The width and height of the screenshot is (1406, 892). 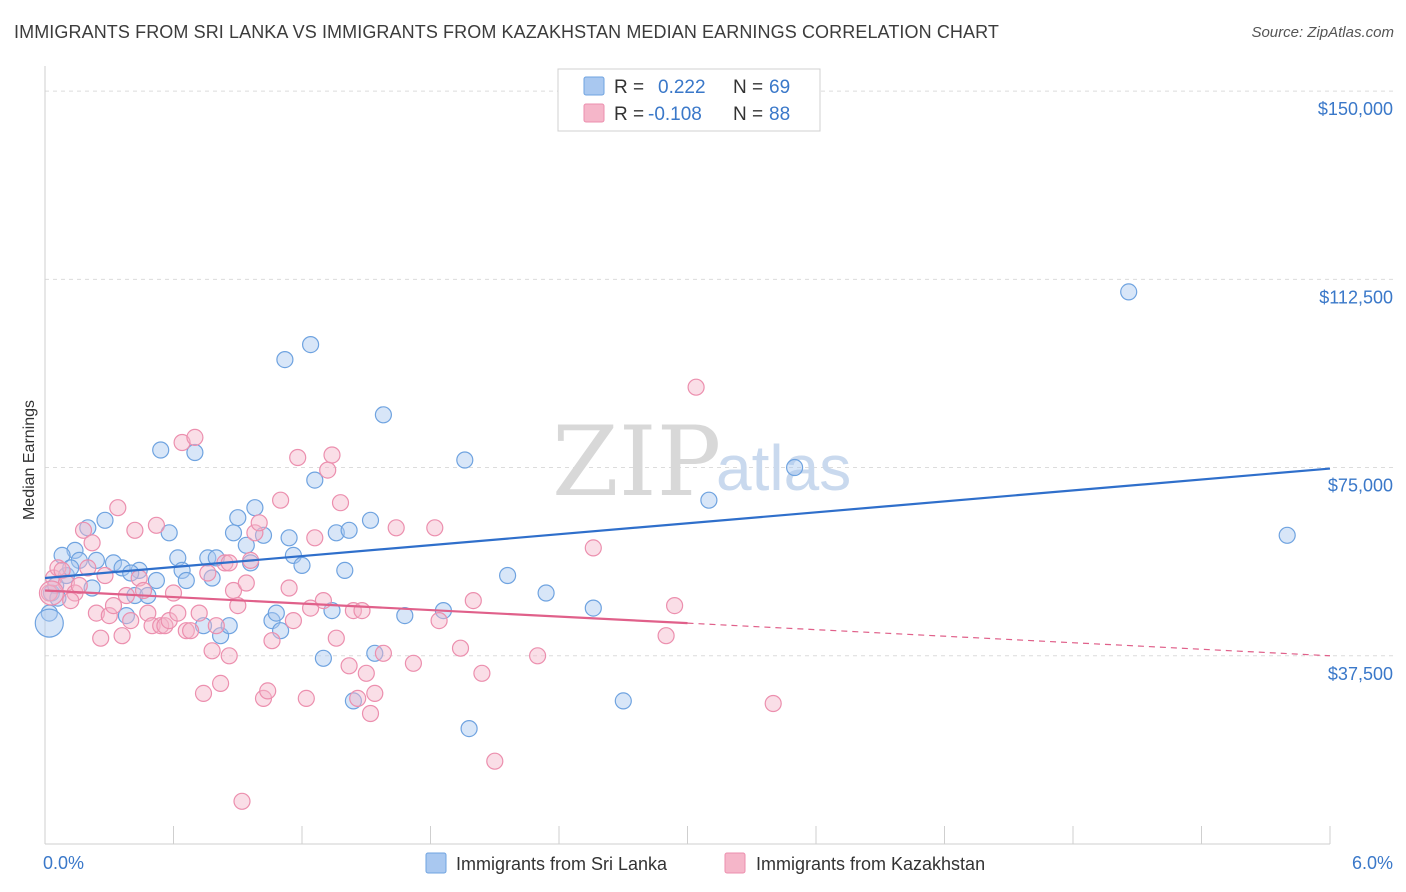 What do you see at coordinates (1322, 32) in the screenshot?
I see `source-credit: Source: ZipAtlas.com` at bounding box center [1322, 32].